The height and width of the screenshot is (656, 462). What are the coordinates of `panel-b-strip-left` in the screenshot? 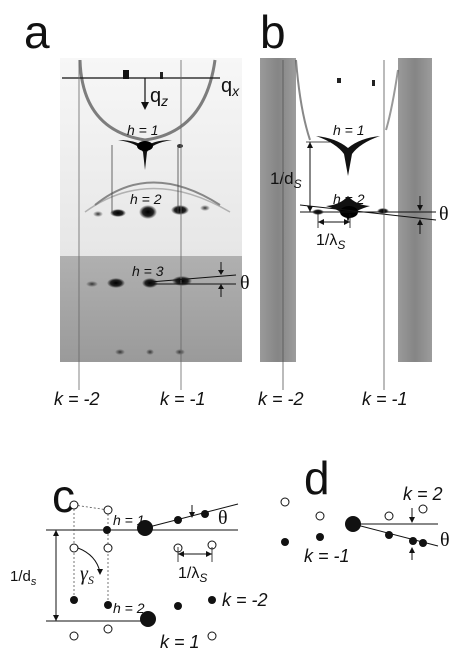 It's located at (278, 210).